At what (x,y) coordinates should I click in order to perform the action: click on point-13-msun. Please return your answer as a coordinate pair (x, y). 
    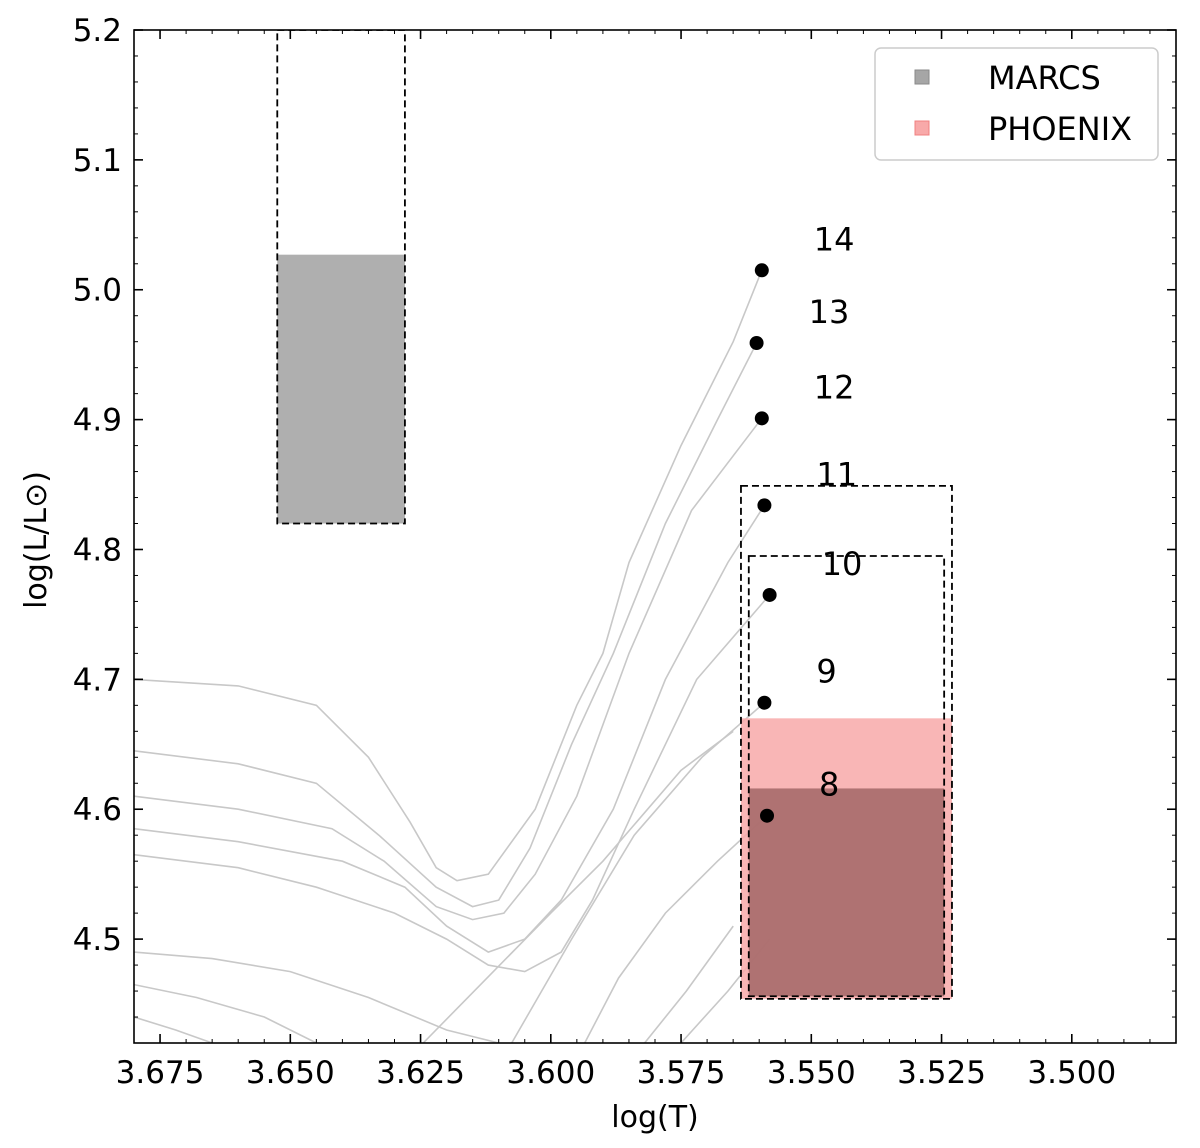
    Looking at the image, I should click on (756, 342).